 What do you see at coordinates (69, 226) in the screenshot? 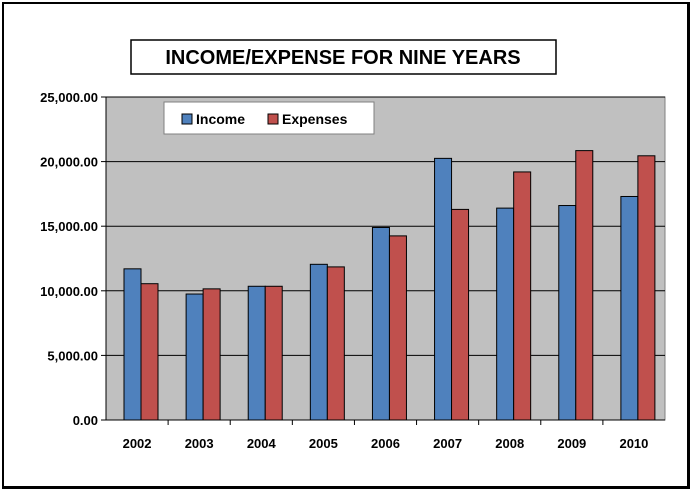
I see `y-tick-label: 15,000.00` at bounding box center [69, 226].